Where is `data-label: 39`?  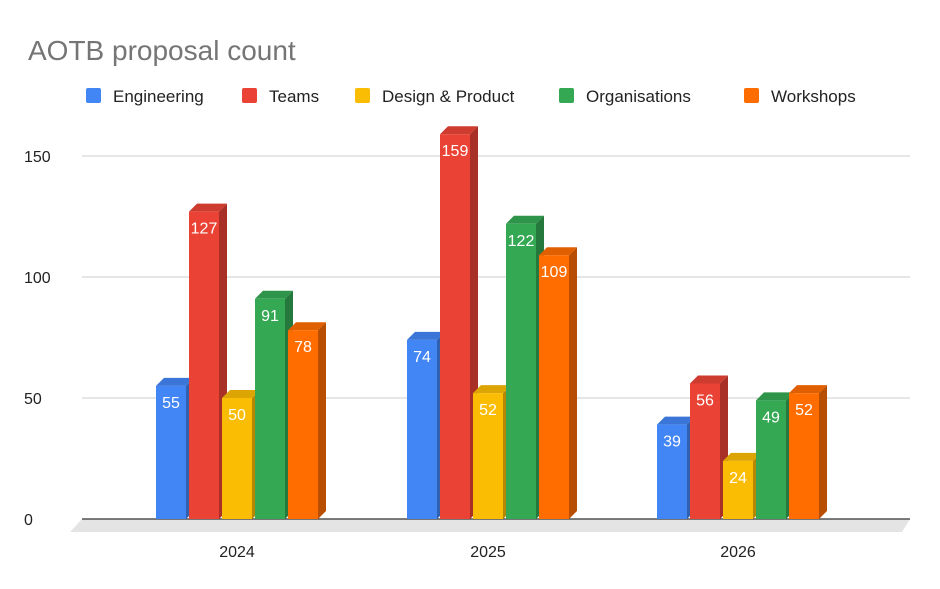 data-label: 39 is located at coordinates (672, 442).